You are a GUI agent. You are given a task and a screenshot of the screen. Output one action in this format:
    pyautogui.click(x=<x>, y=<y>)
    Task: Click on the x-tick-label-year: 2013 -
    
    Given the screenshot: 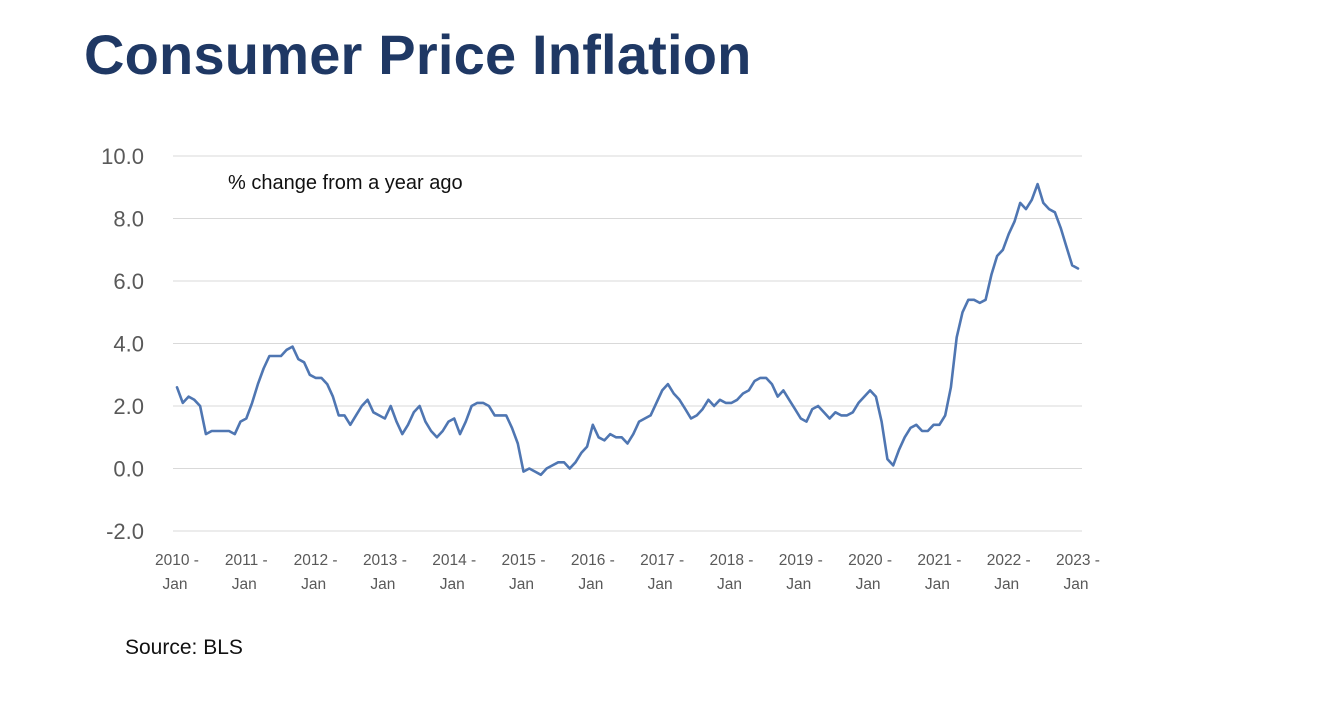 What is the action you would take?
    pyautogui.click(x=385, y=560)
    